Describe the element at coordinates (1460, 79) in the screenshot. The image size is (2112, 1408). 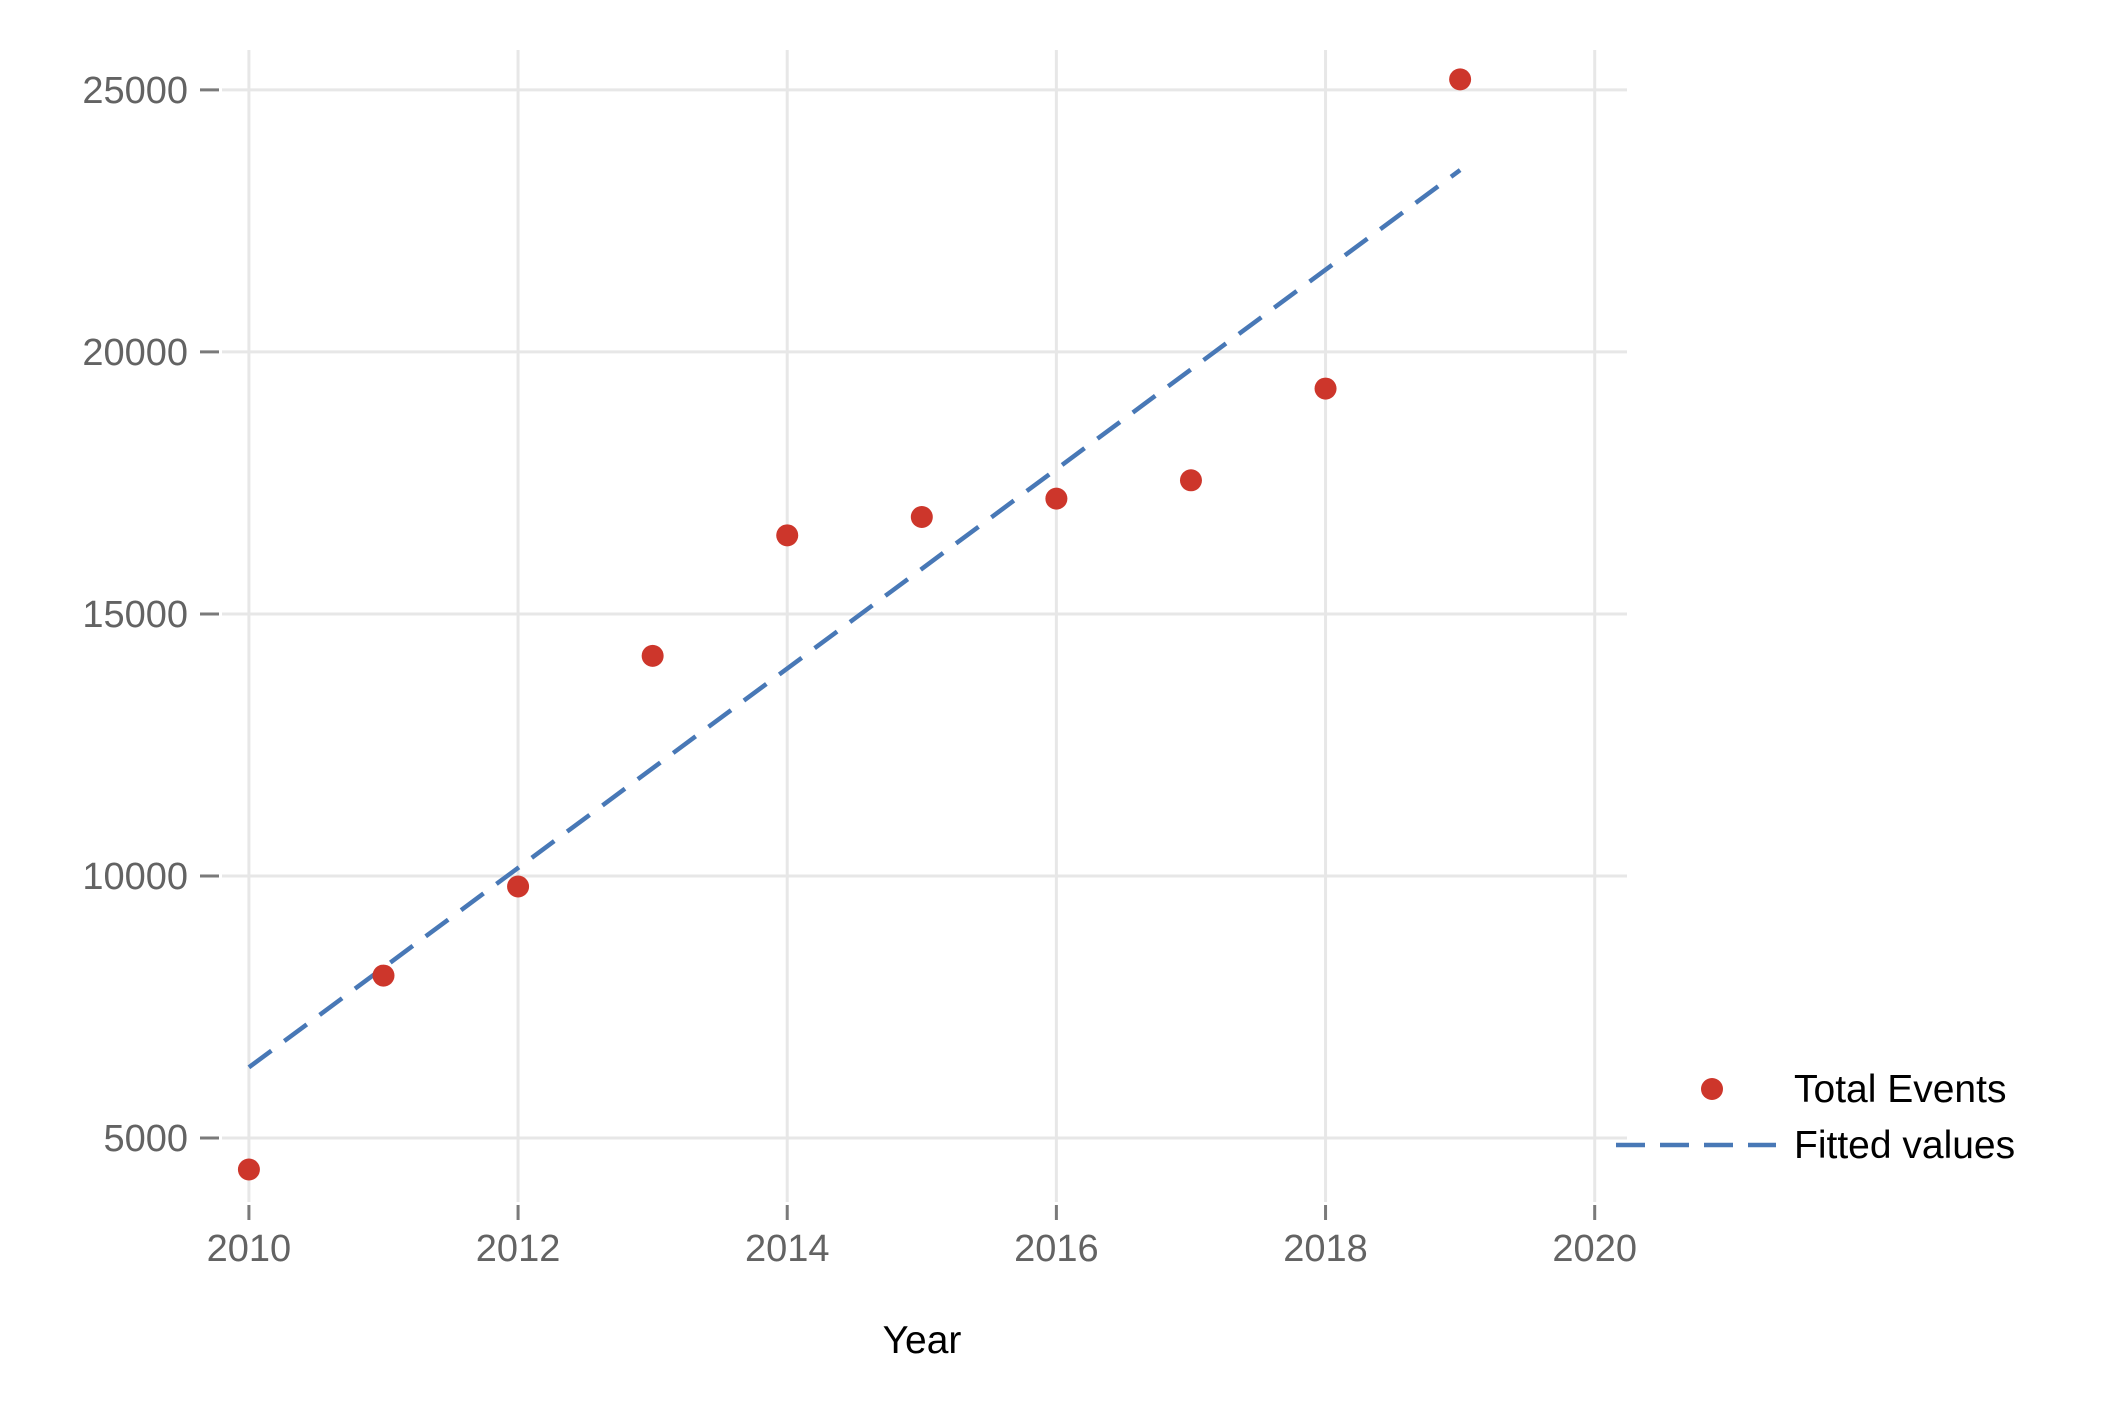
I see `data-point-2019` at that location.